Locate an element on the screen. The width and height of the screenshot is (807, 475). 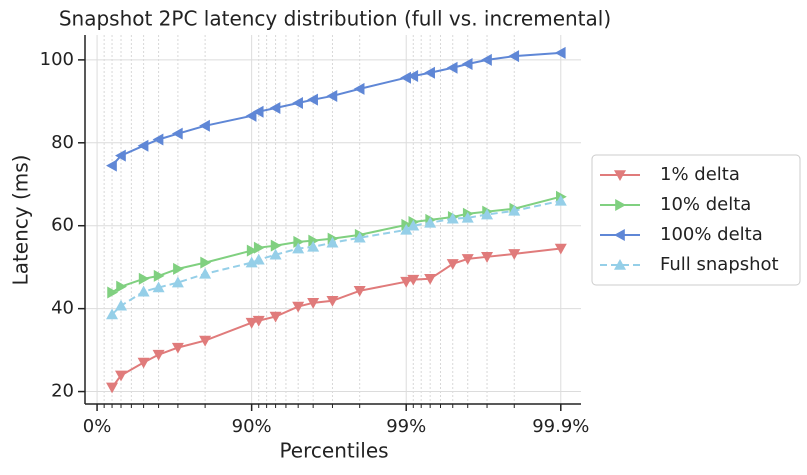
y-tick-label: 100 is located at coordinates (57, 59).